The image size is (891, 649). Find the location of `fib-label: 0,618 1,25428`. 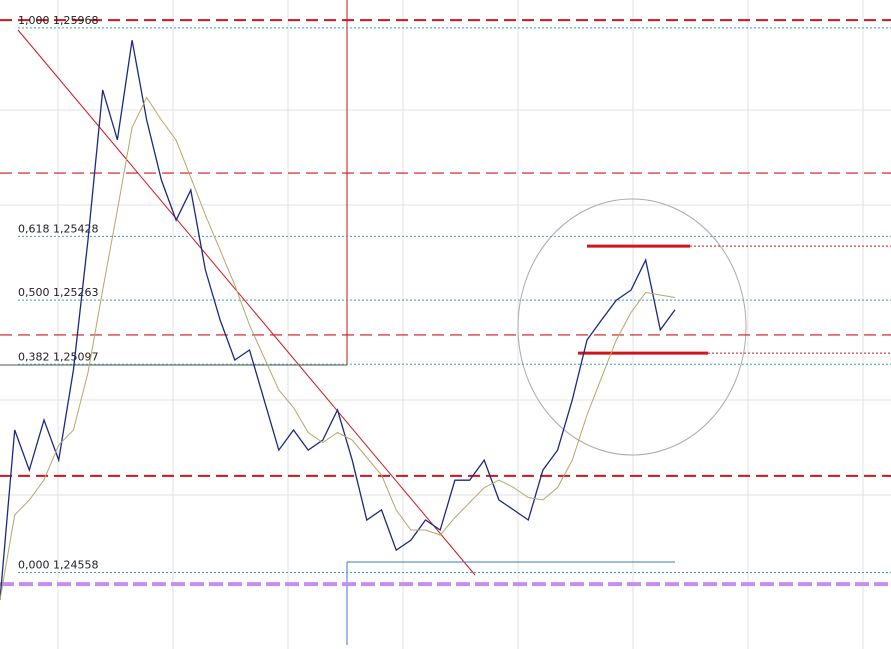

fib-label: 0,618 1,25428 is located at coordinates (58, 228).